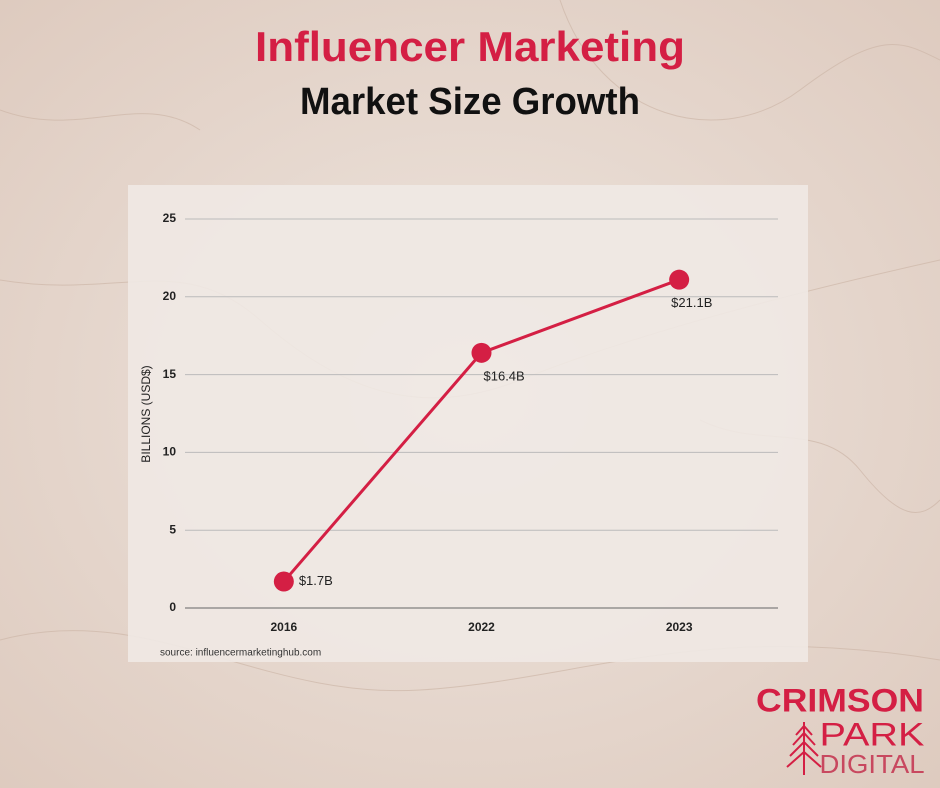 Image resolution: width=940 pixels, height=788 pixels. I want to click on y-tick-label: 5, so click(172, 529).